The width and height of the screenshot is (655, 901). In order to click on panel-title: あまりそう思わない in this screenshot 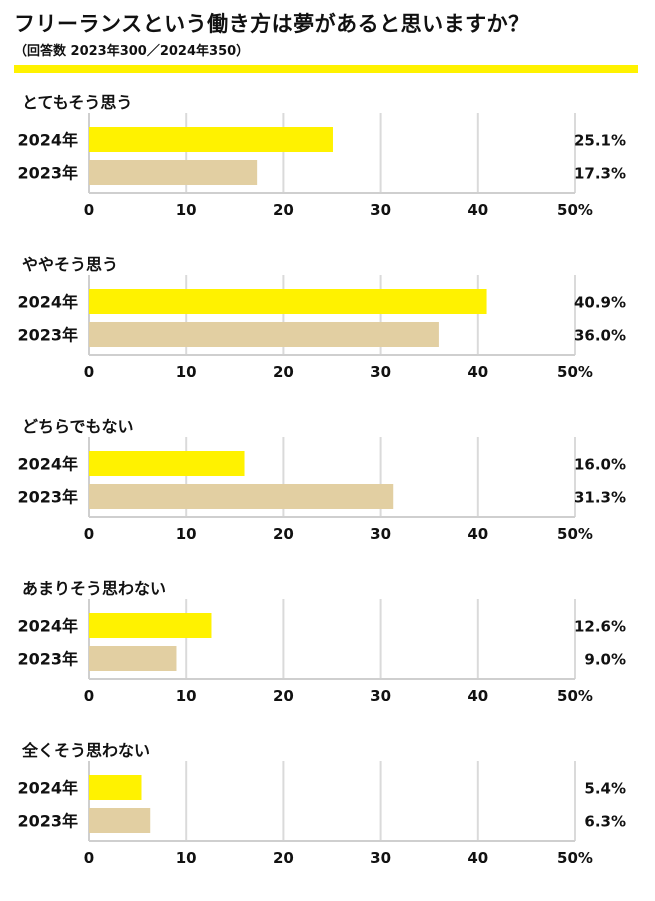, I will do `click(94, 588)`.